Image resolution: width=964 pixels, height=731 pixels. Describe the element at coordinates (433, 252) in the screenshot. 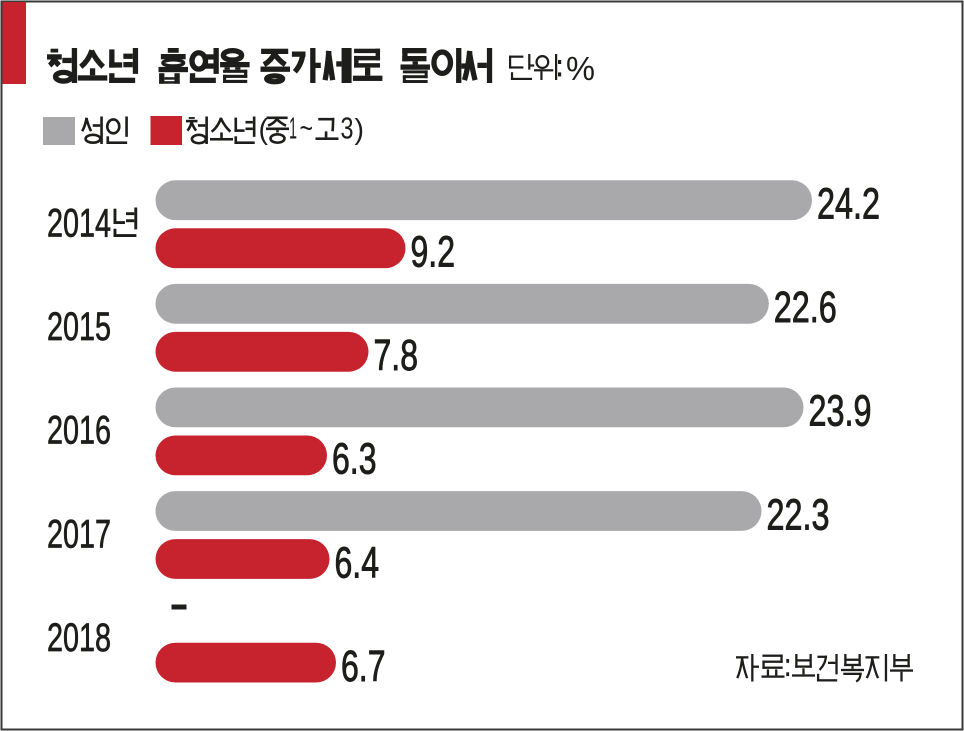

I see `svg-text: 9.2` at that location.